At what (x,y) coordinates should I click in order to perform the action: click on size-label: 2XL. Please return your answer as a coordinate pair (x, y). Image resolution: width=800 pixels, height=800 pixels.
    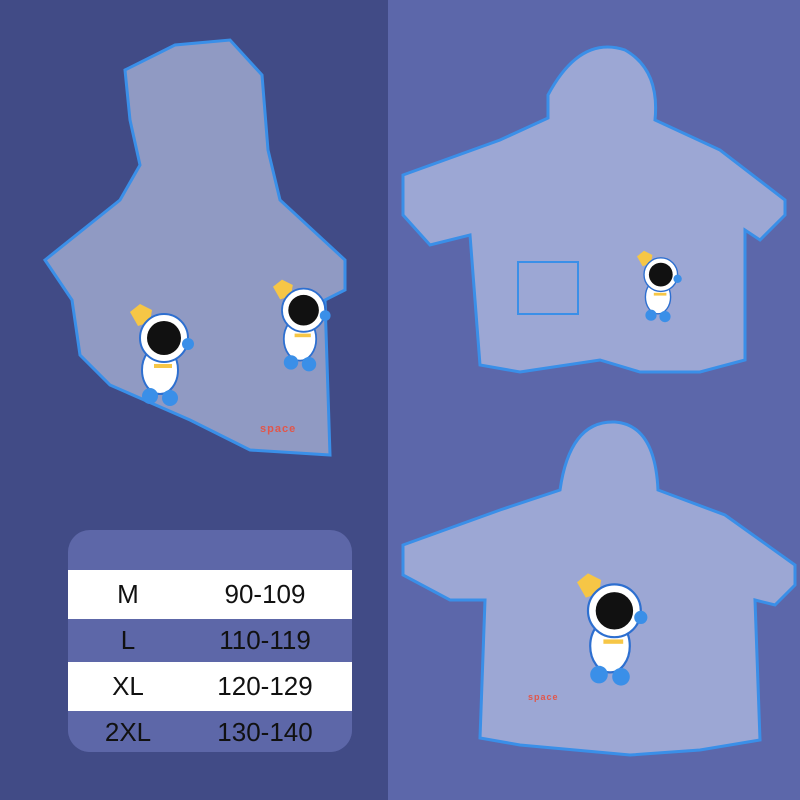
    Looking at the image, I should click on (128, 732).